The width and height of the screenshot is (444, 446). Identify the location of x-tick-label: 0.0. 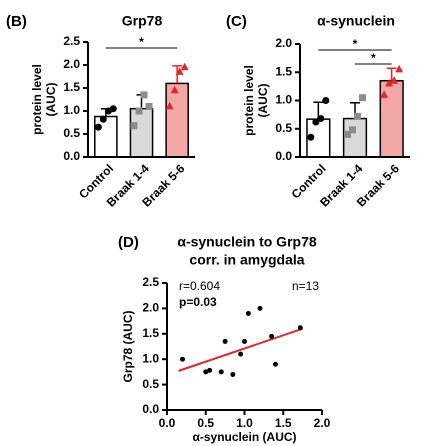
(167, 423).